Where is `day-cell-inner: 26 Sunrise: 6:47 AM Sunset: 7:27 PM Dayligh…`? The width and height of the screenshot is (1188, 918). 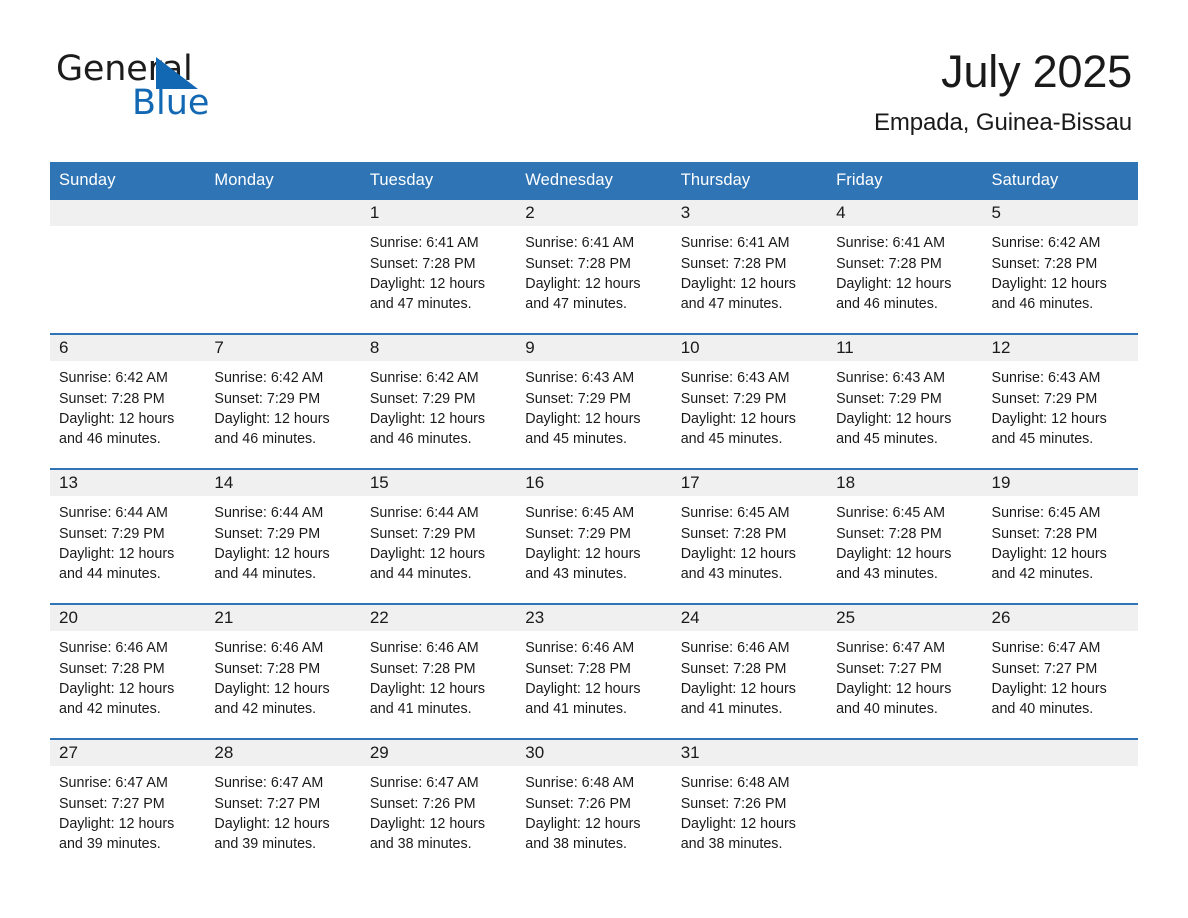 day-cell-inner: 26 Sunrise: 6:47 AM Sunset: 7:27 PM Dayligh… is located at coordinates (1060, 671).